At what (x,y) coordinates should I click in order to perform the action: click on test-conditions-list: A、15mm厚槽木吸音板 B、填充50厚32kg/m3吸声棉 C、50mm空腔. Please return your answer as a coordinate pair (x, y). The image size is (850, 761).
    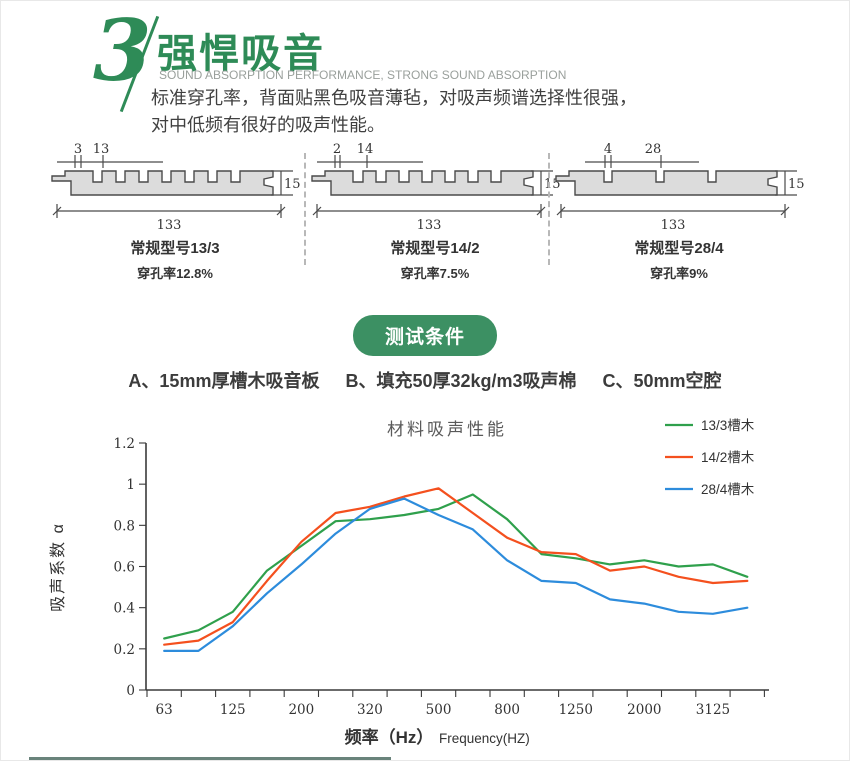
    Looking at the image, I should click on (425, 380).